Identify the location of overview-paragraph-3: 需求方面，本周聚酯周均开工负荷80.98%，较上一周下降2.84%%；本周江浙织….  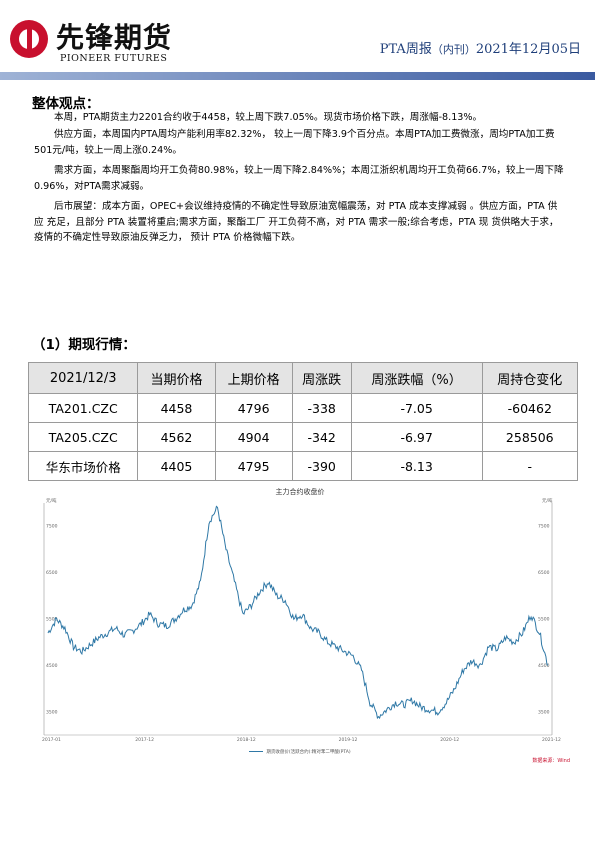
(299, 178).